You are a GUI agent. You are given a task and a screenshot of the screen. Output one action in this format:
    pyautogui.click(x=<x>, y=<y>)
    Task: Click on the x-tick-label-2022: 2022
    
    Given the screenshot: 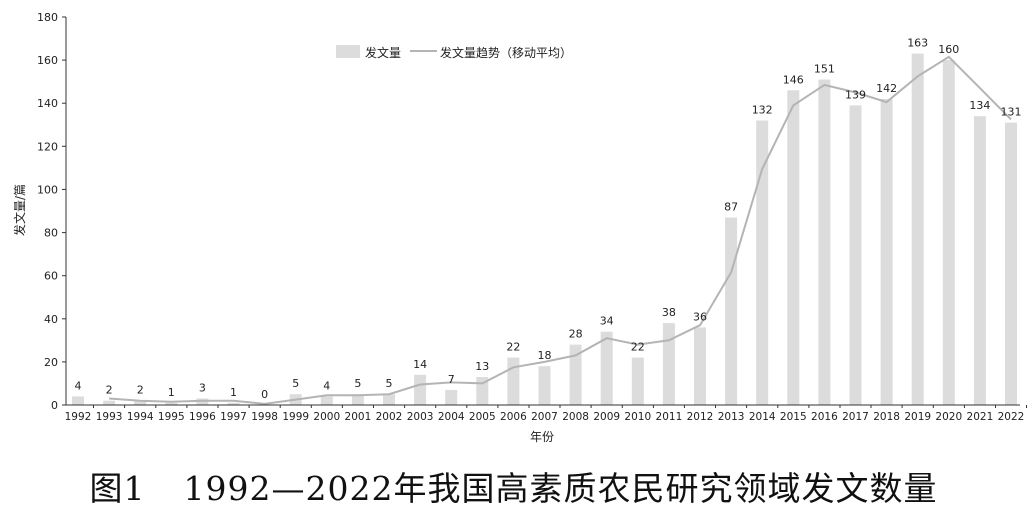 What is the action you would take?
    pyautogui.click(x=1011, y=417)
    